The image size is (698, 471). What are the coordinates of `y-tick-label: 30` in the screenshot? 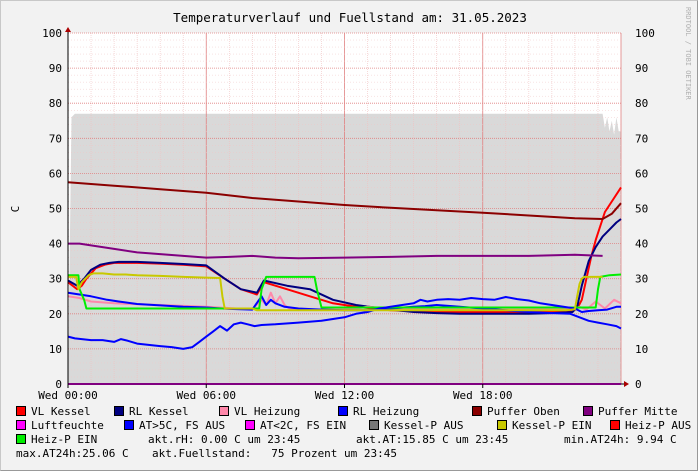 It's located at (55, 279).